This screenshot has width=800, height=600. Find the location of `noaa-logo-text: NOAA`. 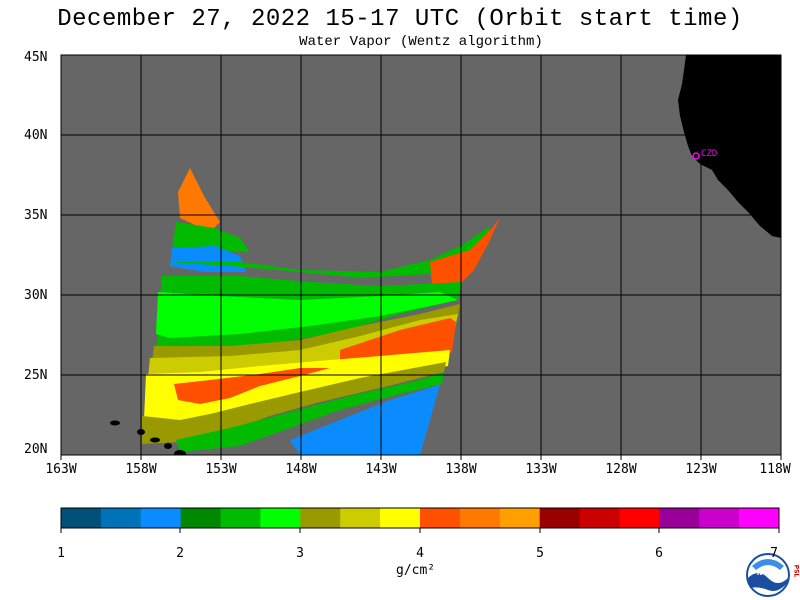

noaa-logo-text: NOAA is located at coordinates (768, 573).